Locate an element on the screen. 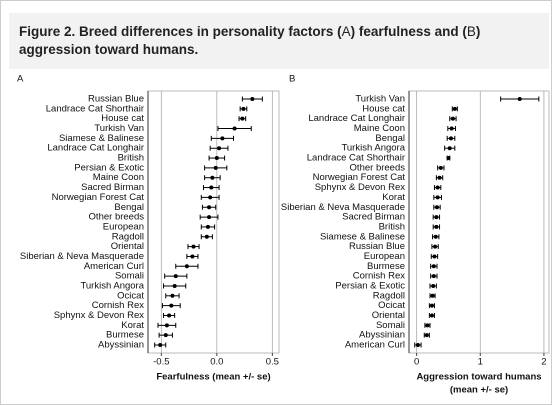 This screenshot has width=552, height=405. x-axis-label: Fearfulness (mean +/- se) is located at coordinates (213, 377).